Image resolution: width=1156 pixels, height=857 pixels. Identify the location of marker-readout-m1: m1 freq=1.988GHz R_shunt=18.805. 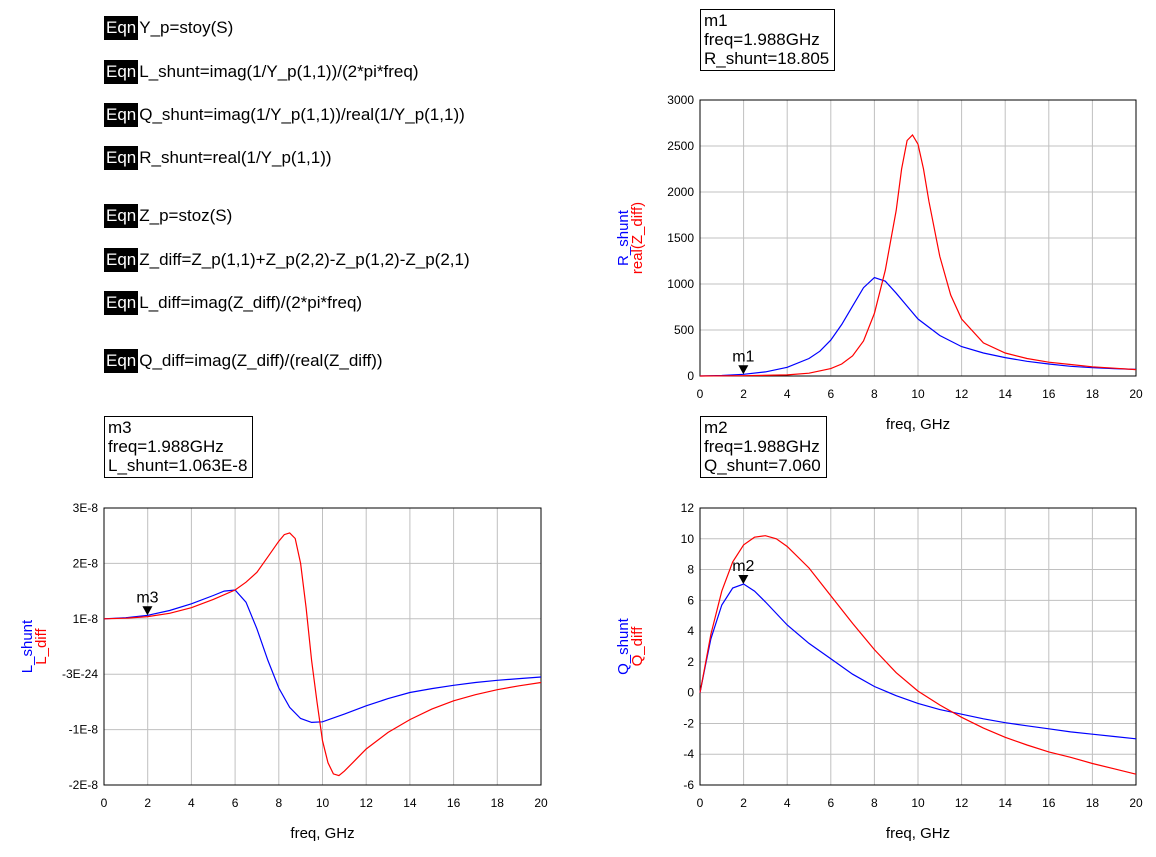
(768, 40).